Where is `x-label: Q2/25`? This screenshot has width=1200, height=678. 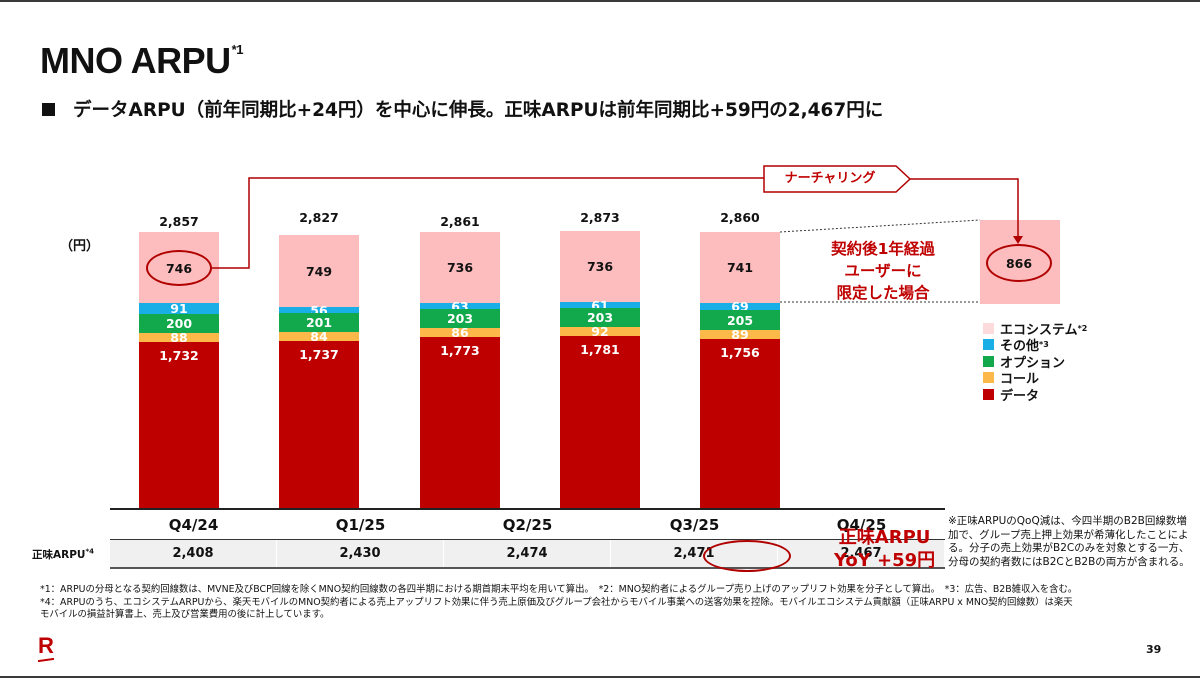 x-label: Q2/25 is located at coordinates (527, 525).